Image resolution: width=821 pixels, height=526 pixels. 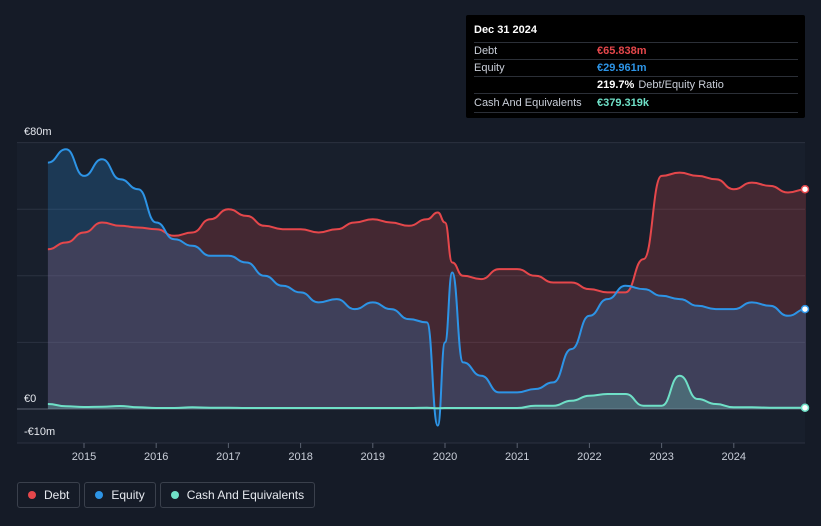 What do you see at coordinates (517, 457) in the screenshot?
I see `x-tick-label: 2021` at bounding box center [517, 457].